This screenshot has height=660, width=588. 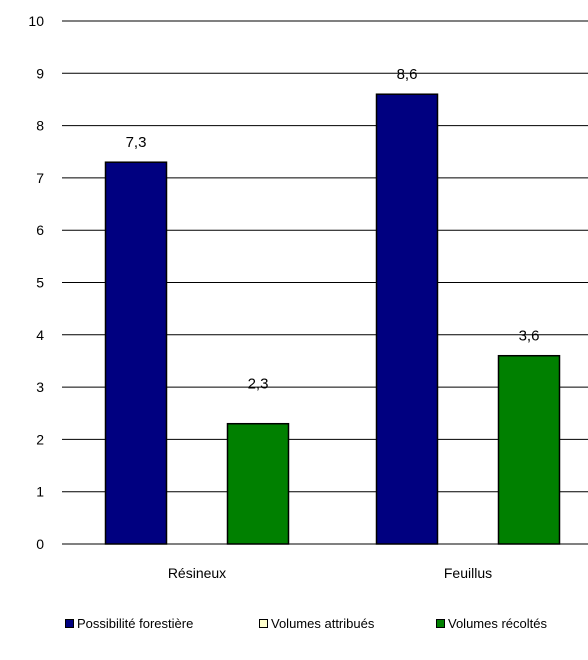 I want to click on bar-possibilité-forestière-1, so click(x=407, y=319).